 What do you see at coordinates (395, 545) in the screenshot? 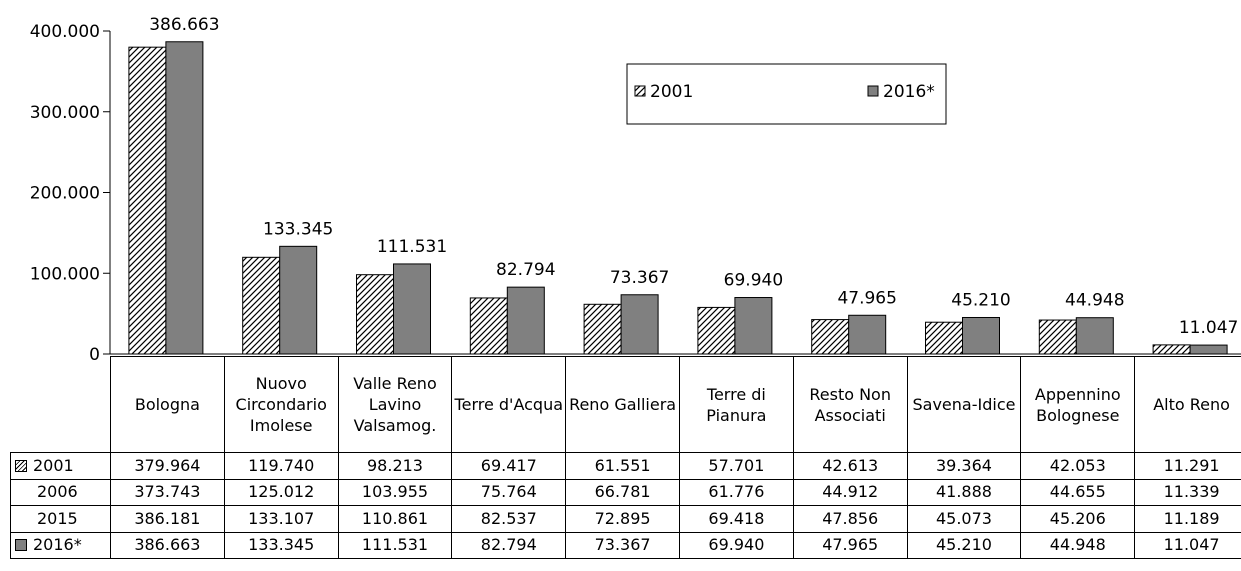
I see `table-cell: 111.531` at bounding box center [395, 545].